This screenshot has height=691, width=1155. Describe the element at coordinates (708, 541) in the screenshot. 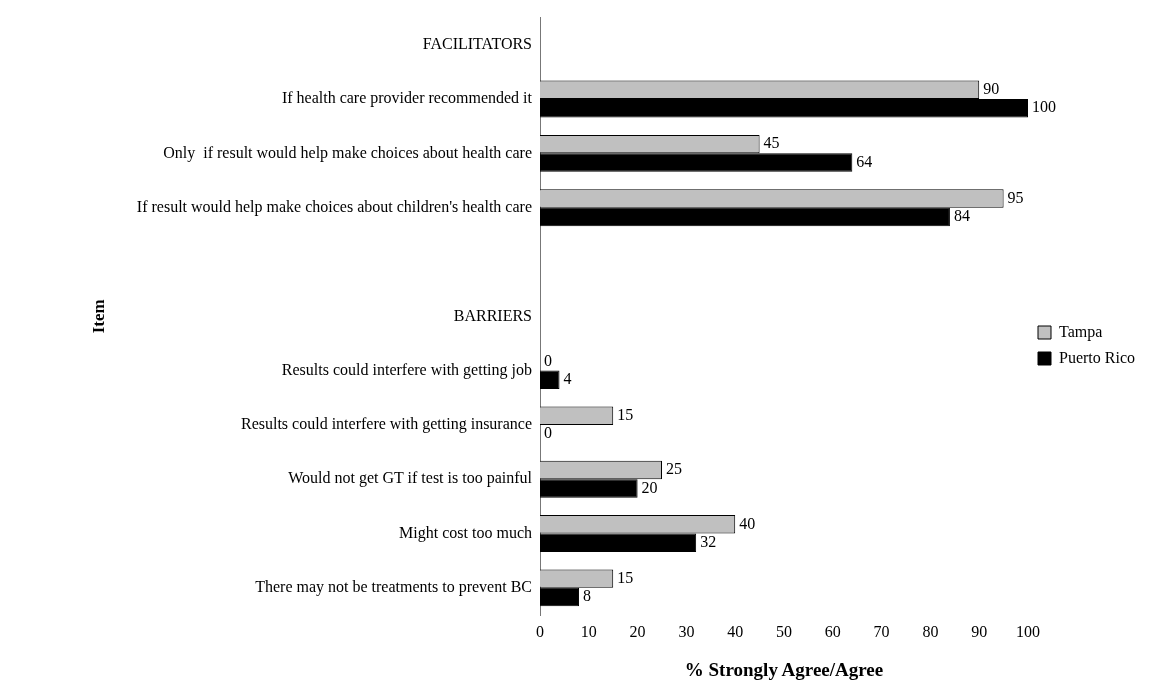

I see `data-label: 32` at that location.